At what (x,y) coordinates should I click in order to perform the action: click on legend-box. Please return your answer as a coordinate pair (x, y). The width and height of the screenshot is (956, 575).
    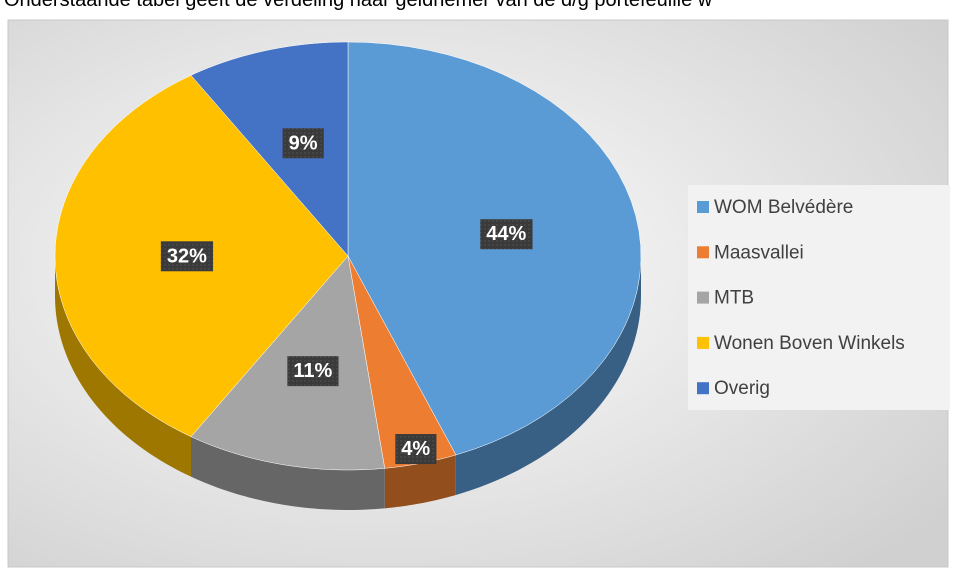
    Looking at the image, I should click on (819, 297).